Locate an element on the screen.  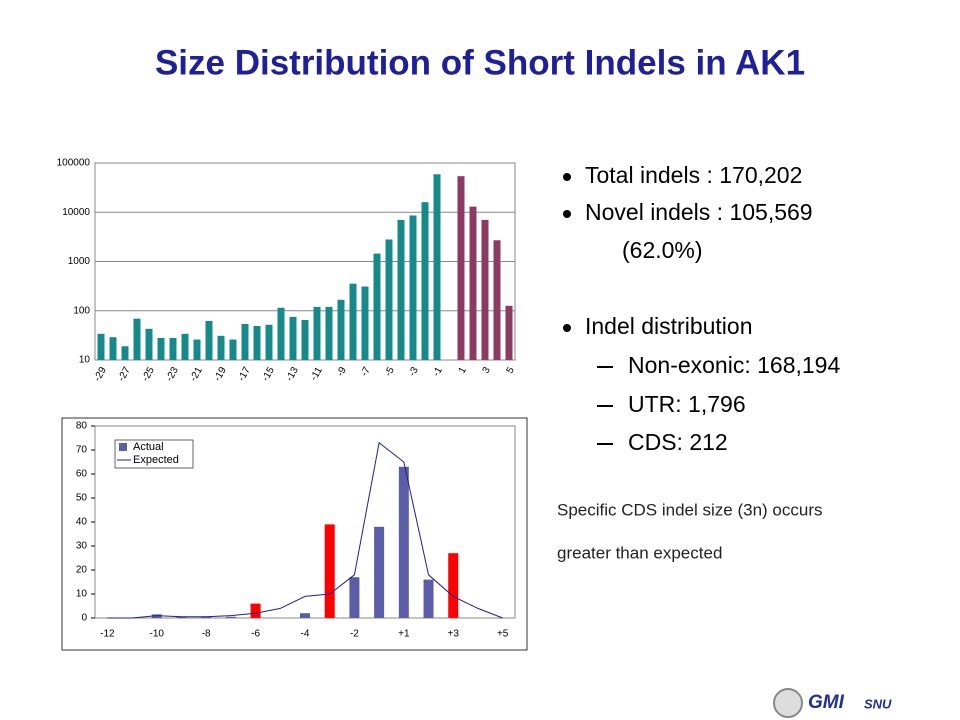
x-tick-label: -21 is located at coordinates (196, 374).